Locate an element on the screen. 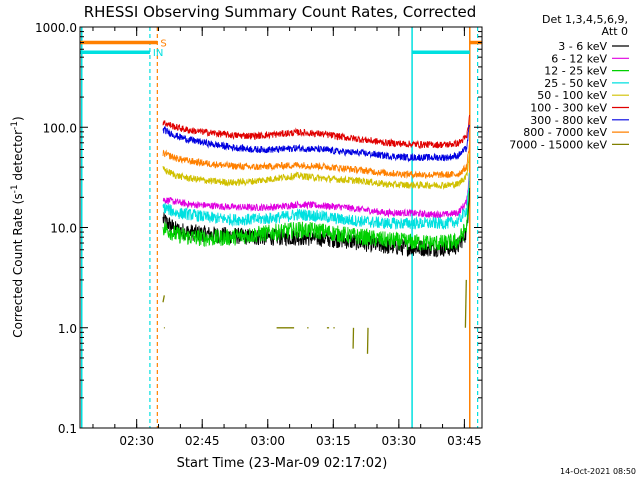 The height and width of the screenshot is (480, 640). legend-label-0: 3 - 6 keV is located at coordinates (582, 46).